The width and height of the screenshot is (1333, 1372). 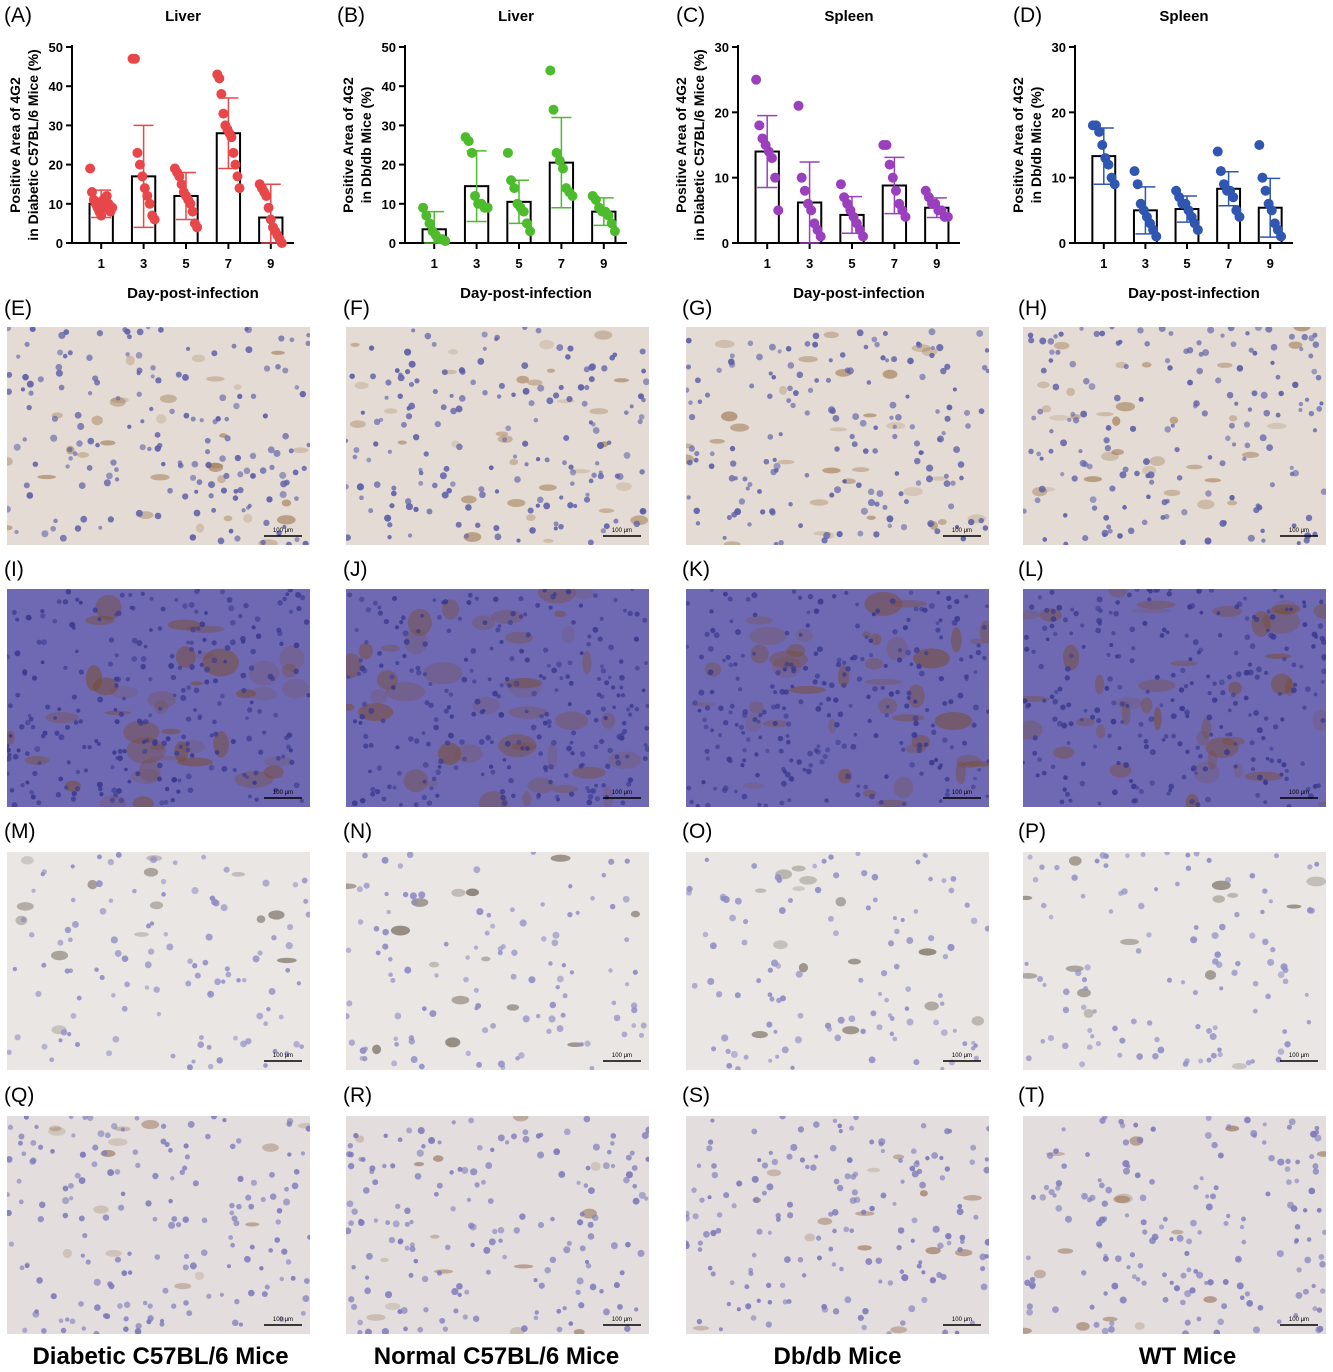 What do you see at coordinates (158, 961) in the screenshot?
I see `micrograph-tile: 100 μm` at bounding box center [158, 961].